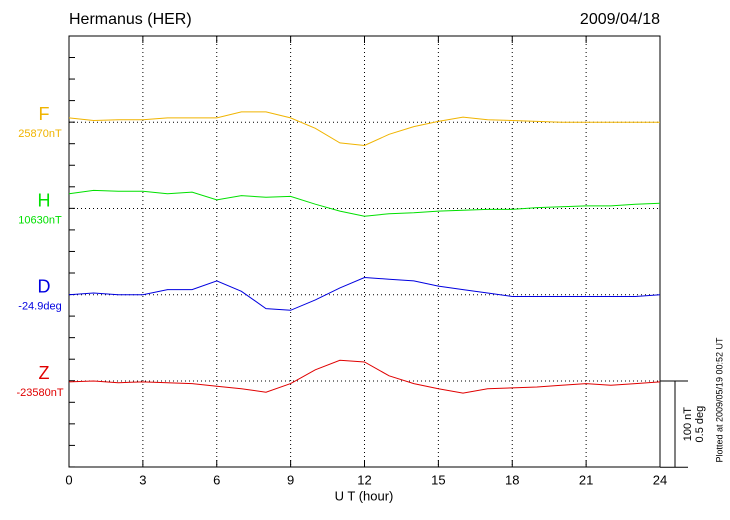 The image size is (730, 520). I want to click on x-tick-label: 0, so click(68, 479).